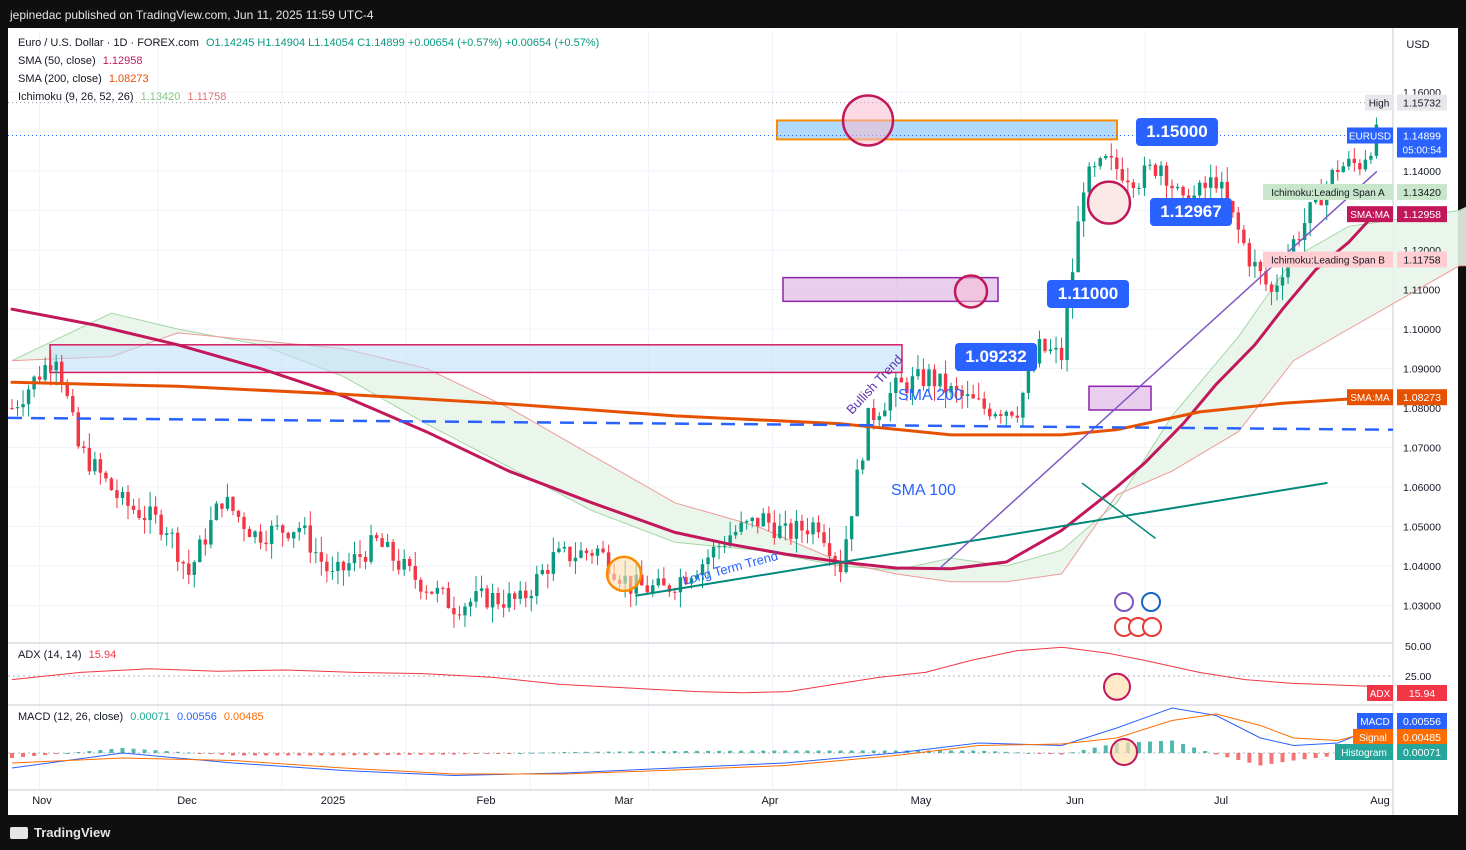  What do you see at coordinates (150, 717) in the screenshot?
I see `macd-hist-value: 0.00071` at bounding box center [150, 717].